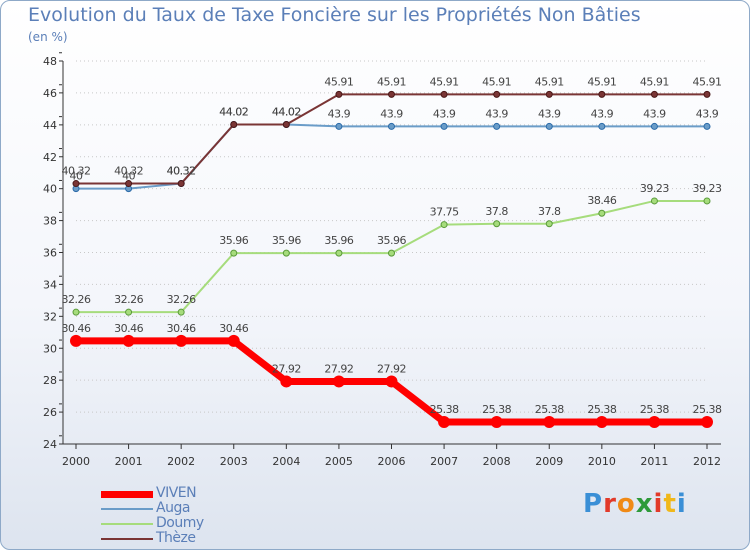  Describe the element at coordinates (50, 221) in the screenshot. I see `y-tick-label: 38` at that location.